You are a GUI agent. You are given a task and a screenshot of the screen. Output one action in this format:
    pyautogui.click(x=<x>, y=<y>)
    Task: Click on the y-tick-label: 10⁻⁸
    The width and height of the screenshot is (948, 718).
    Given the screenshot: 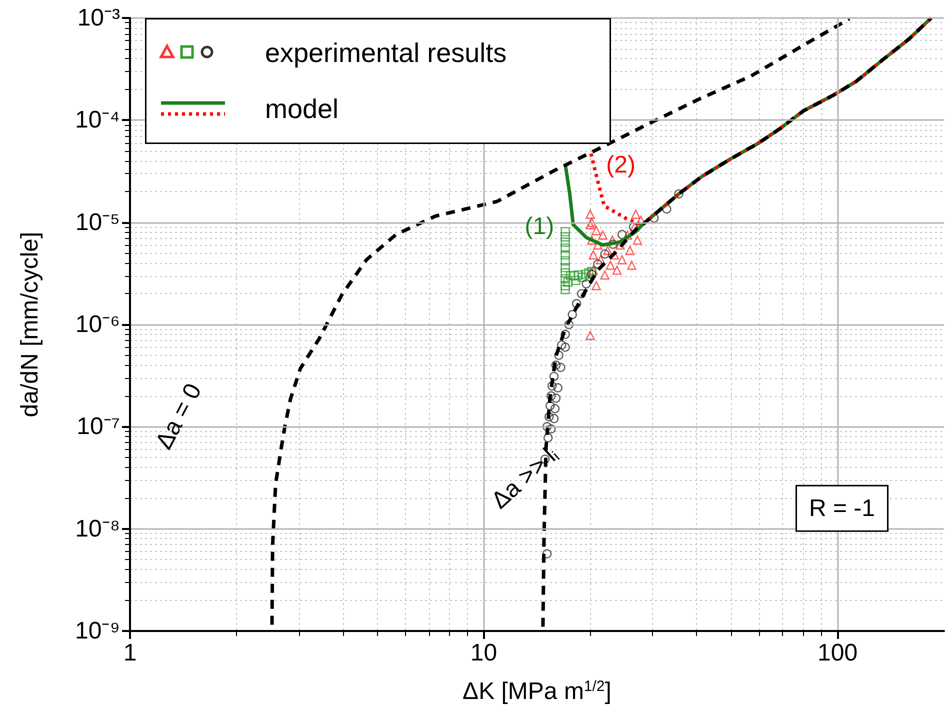 What is the action you would take?
    pyautogui.click(x=97, y=528)
    